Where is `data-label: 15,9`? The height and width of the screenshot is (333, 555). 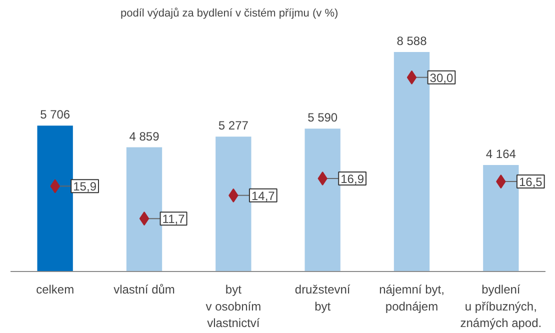 data-label: 15,9 is located at coordinates (85, 187).